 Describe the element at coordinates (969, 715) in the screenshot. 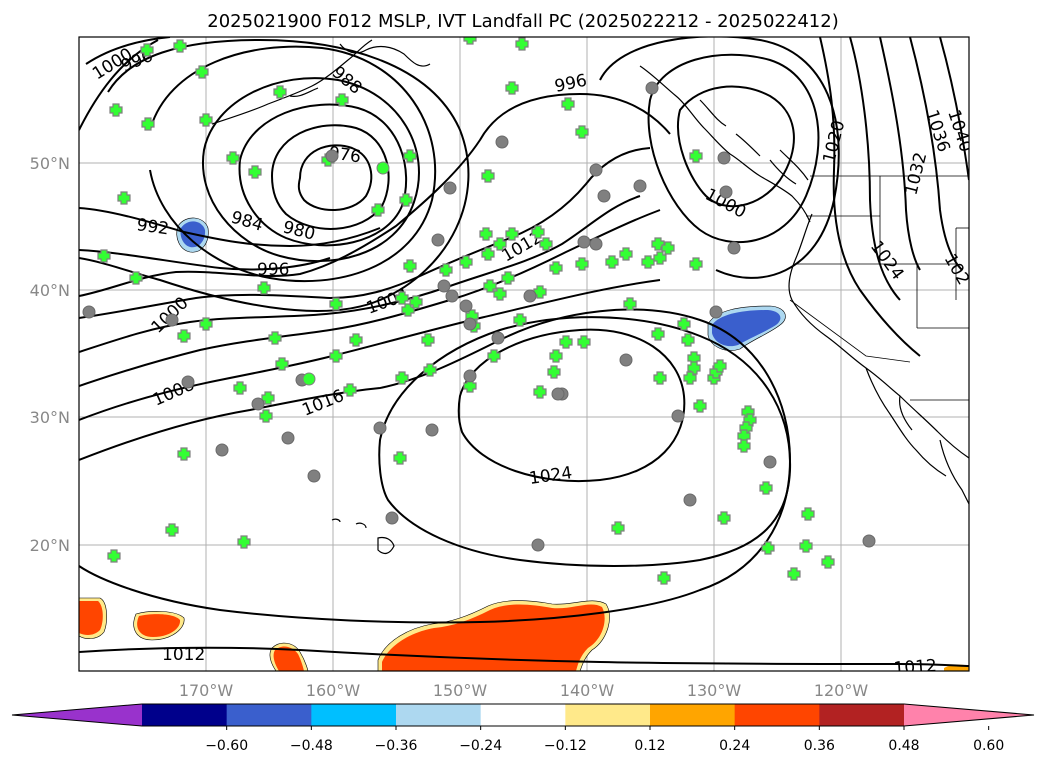

I see `colorbar-extend-high` at that location.